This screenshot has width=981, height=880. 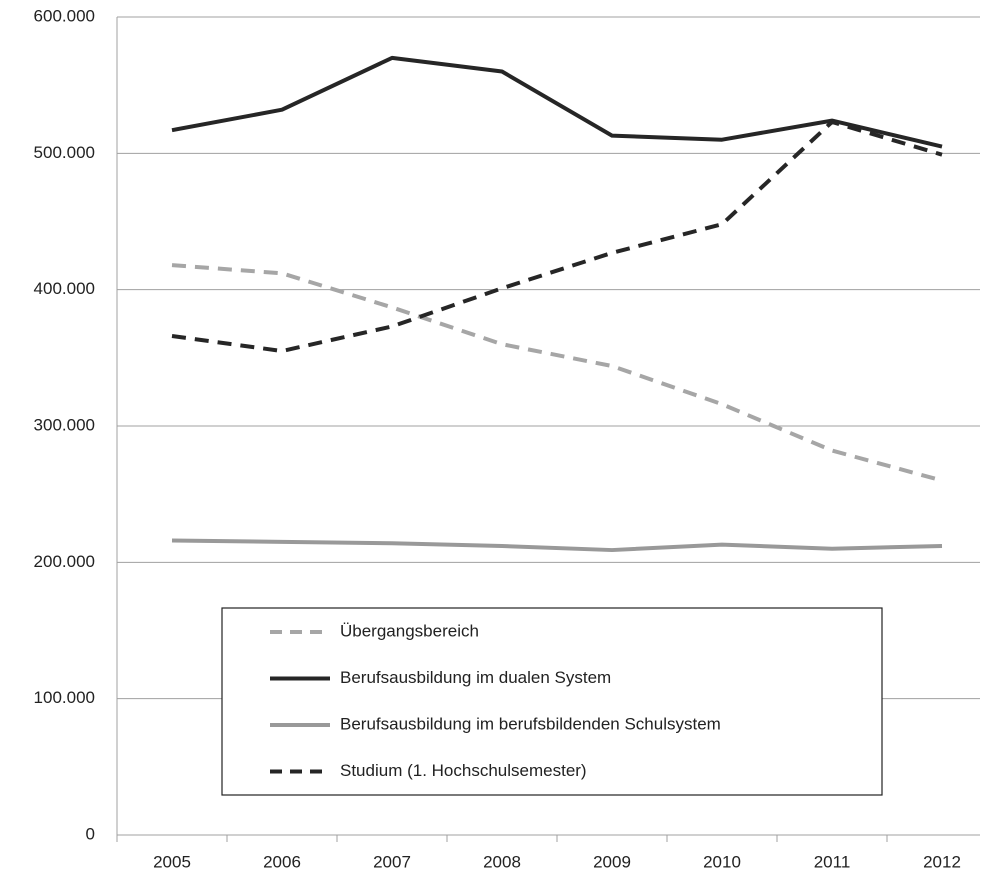 What do you see at coordinates (392, 861) in the screenshot?
I see `x-tick-label: 2007` at bounding box center [392, 861].